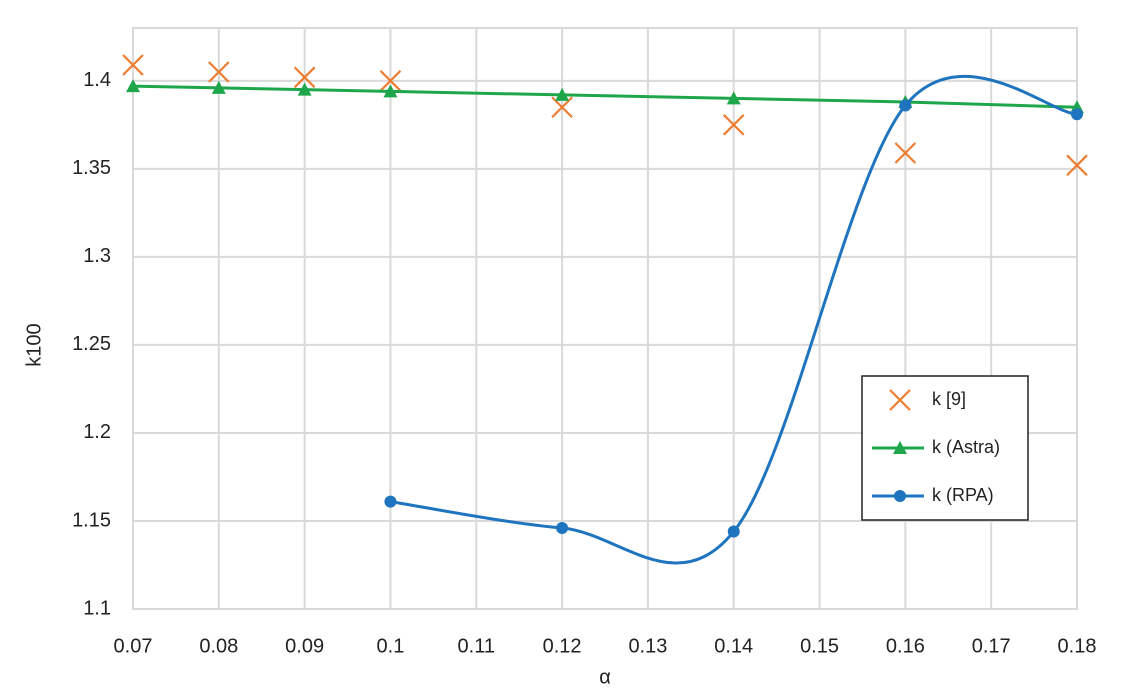 Image resolution: width=1121 pixels, height=694 pixels. I want to click on legend-label: k (Astra), so click(966, 447).